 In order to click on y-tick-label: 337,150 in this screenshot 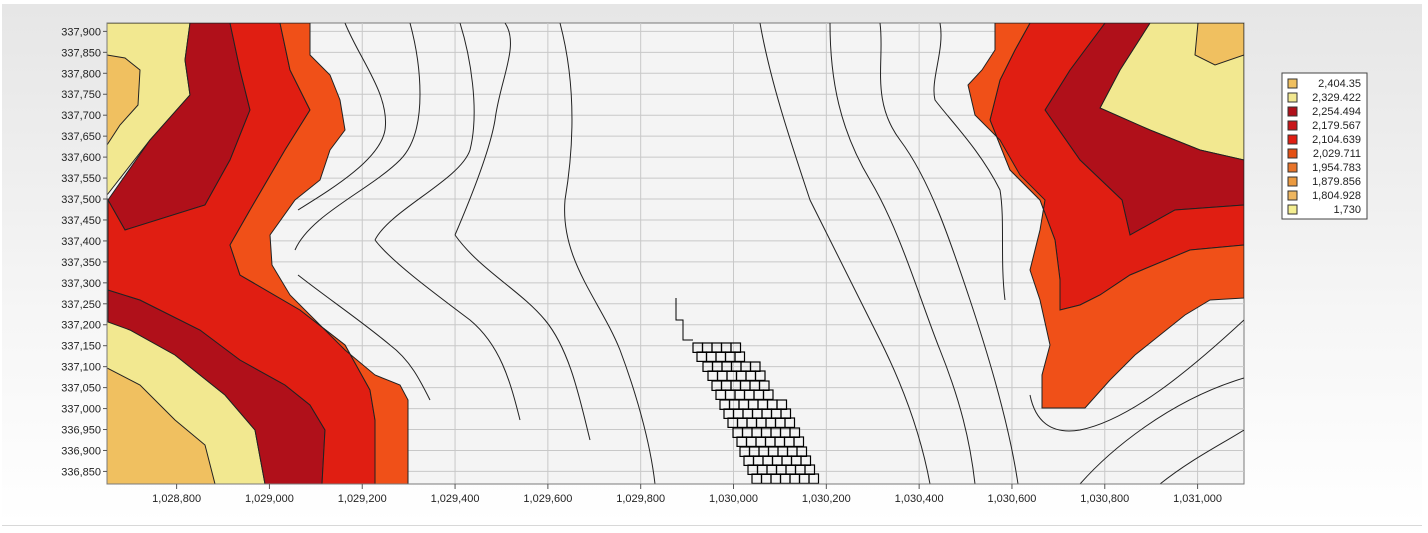, I will do `click(81, 347)`.